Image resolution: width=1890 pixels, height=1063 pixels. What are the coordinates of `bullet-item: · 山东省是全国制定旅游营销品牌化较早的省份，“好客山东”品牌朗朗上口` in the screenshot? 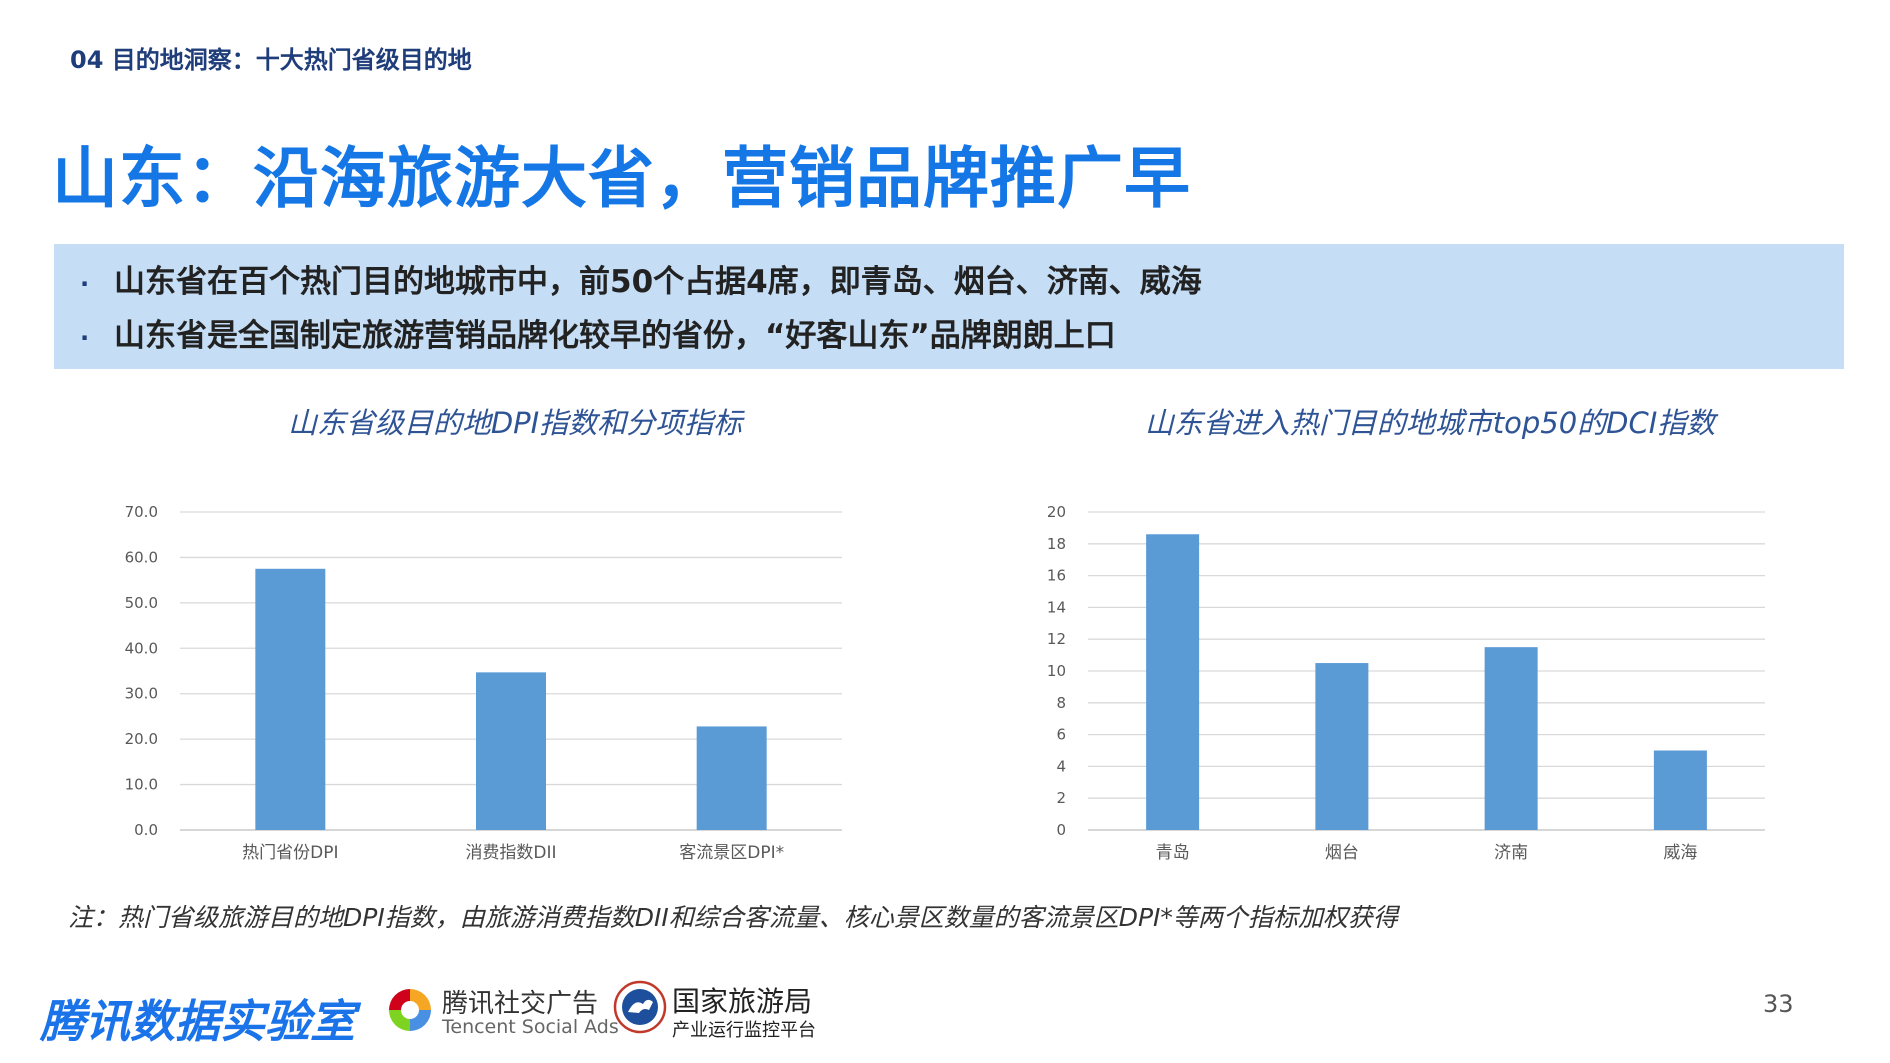 It's located at (598, 332).